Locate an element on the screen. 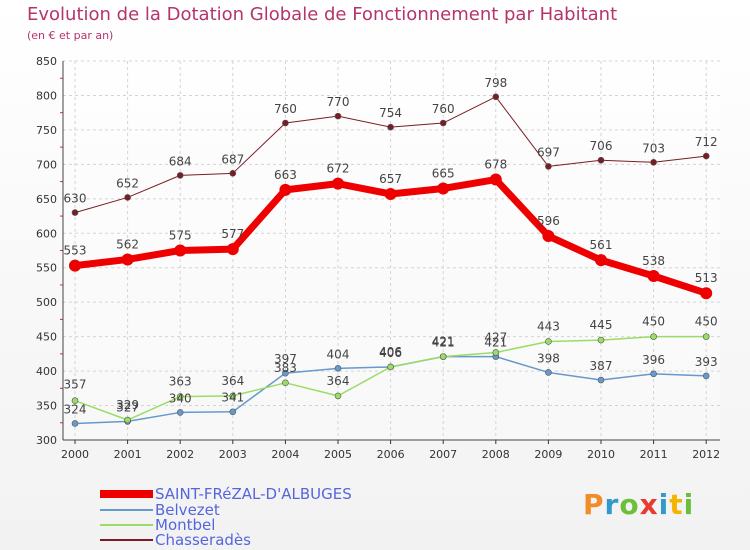 This screenshot has width=750, height=550. data-label: 364 is located at coordinates (338, 381).